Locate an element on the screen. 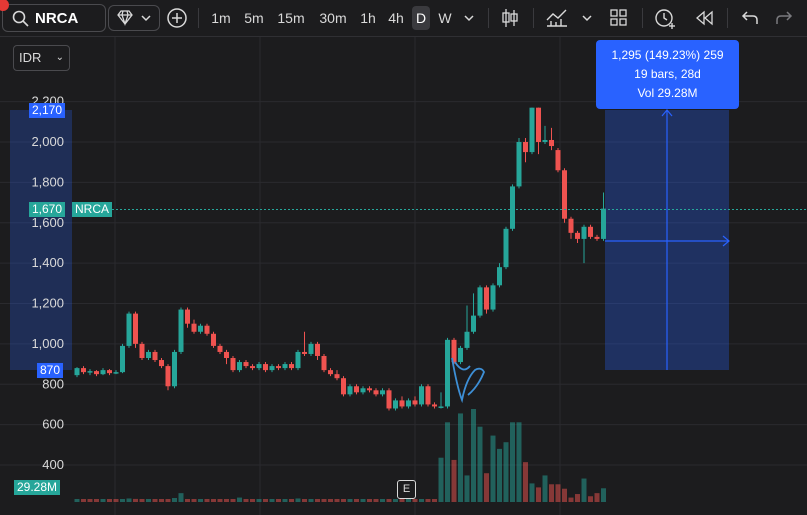  indicators-icon is located at coordinates (557, 17).